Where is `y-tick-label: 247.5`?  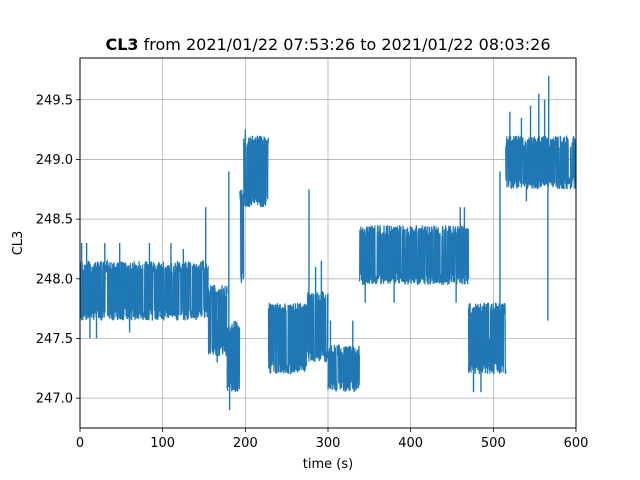 y-tick-label: 247.5 is located at coordinates (54, 339).